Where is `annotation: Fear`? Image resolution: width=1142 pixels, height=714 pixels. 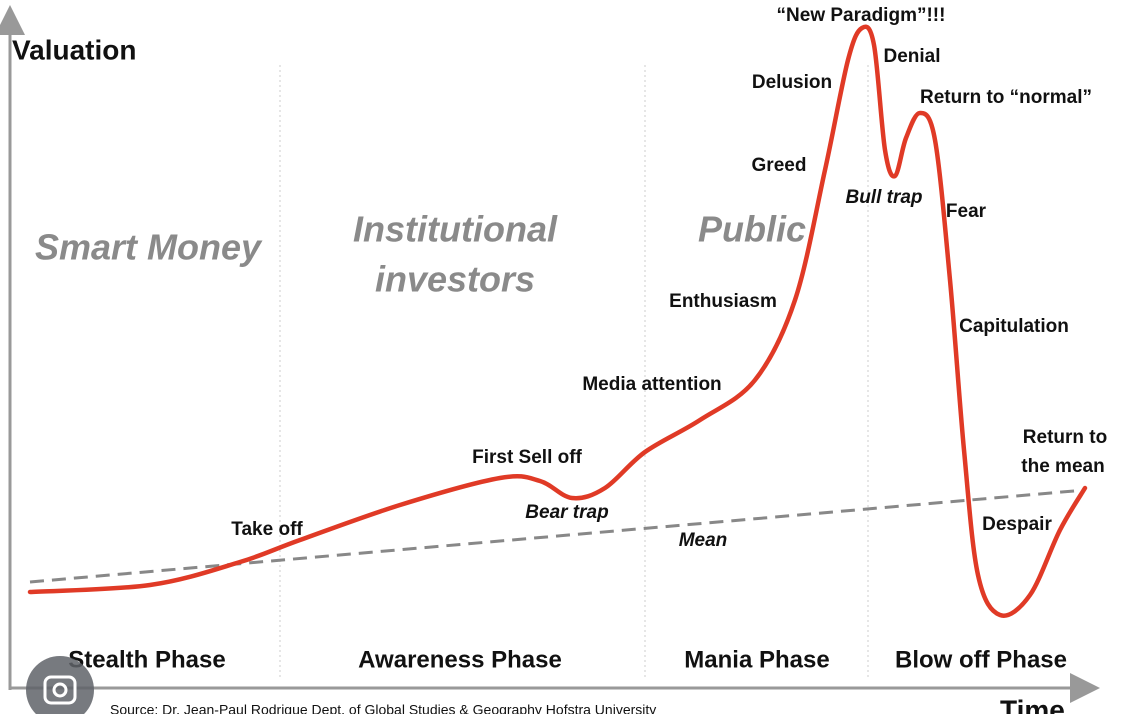 annotation: Fear is located at coordinates (966, 211).